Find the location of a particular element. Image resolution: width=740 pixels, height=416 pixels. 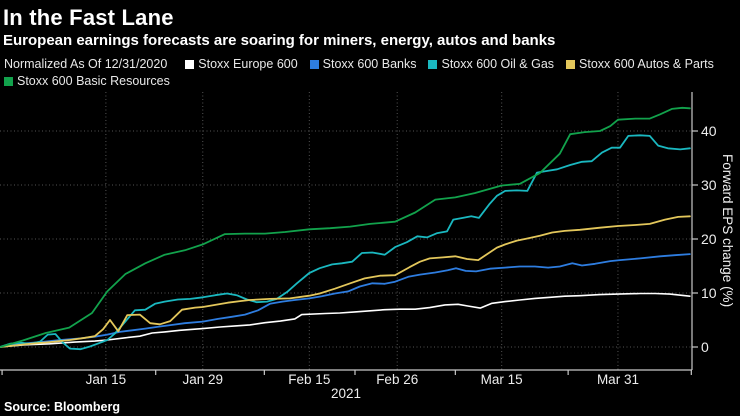

legend-swatch-banks is located at coordinates (314, 64).